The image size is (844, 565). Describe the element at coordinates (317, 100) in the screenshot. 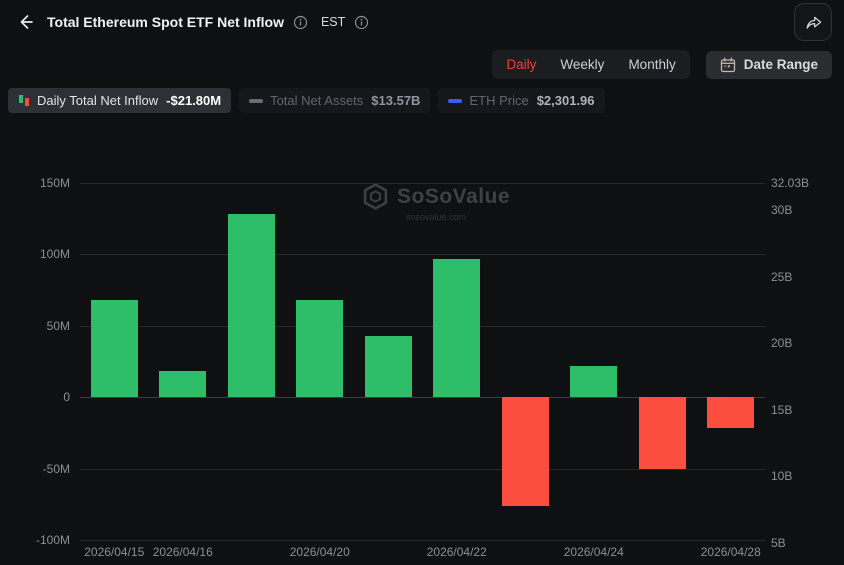

I see `legend-label: Total Net Assets` at that location.